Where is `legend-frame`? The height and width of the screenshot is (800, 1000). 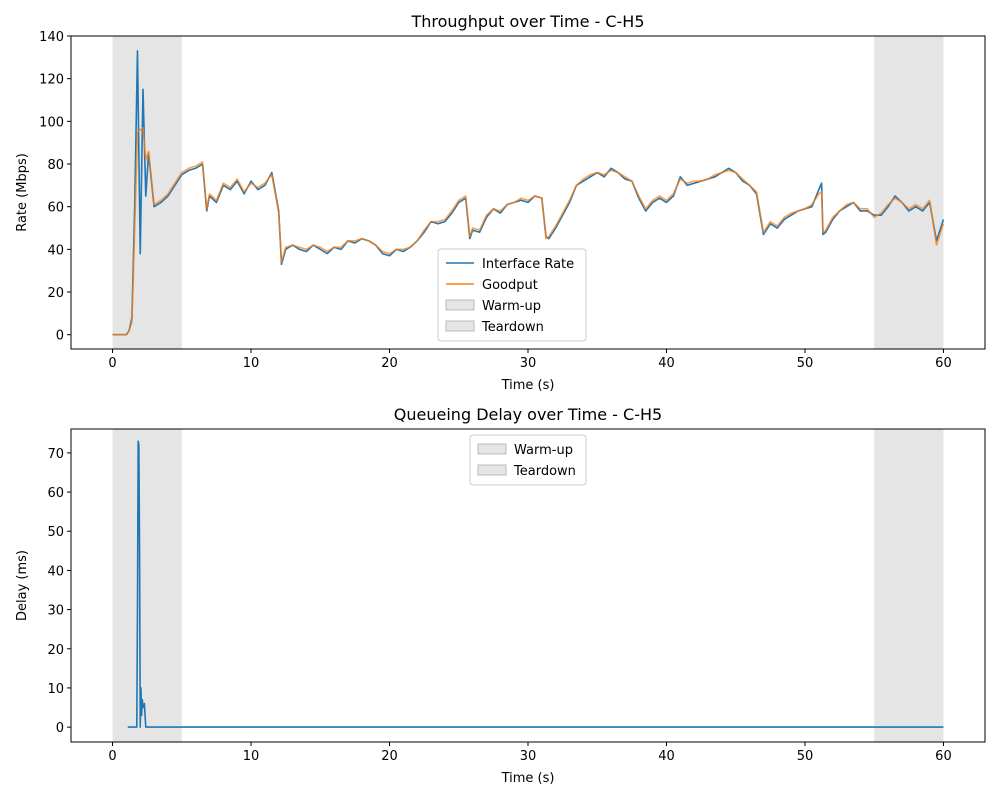 legend-frame is located at coordinates (512, 295).